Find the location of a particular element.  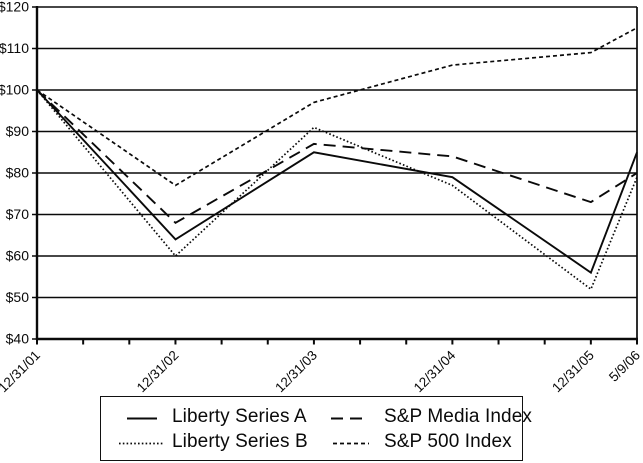

legend-label: Liberty Series A is located at coordinates (239, 416).